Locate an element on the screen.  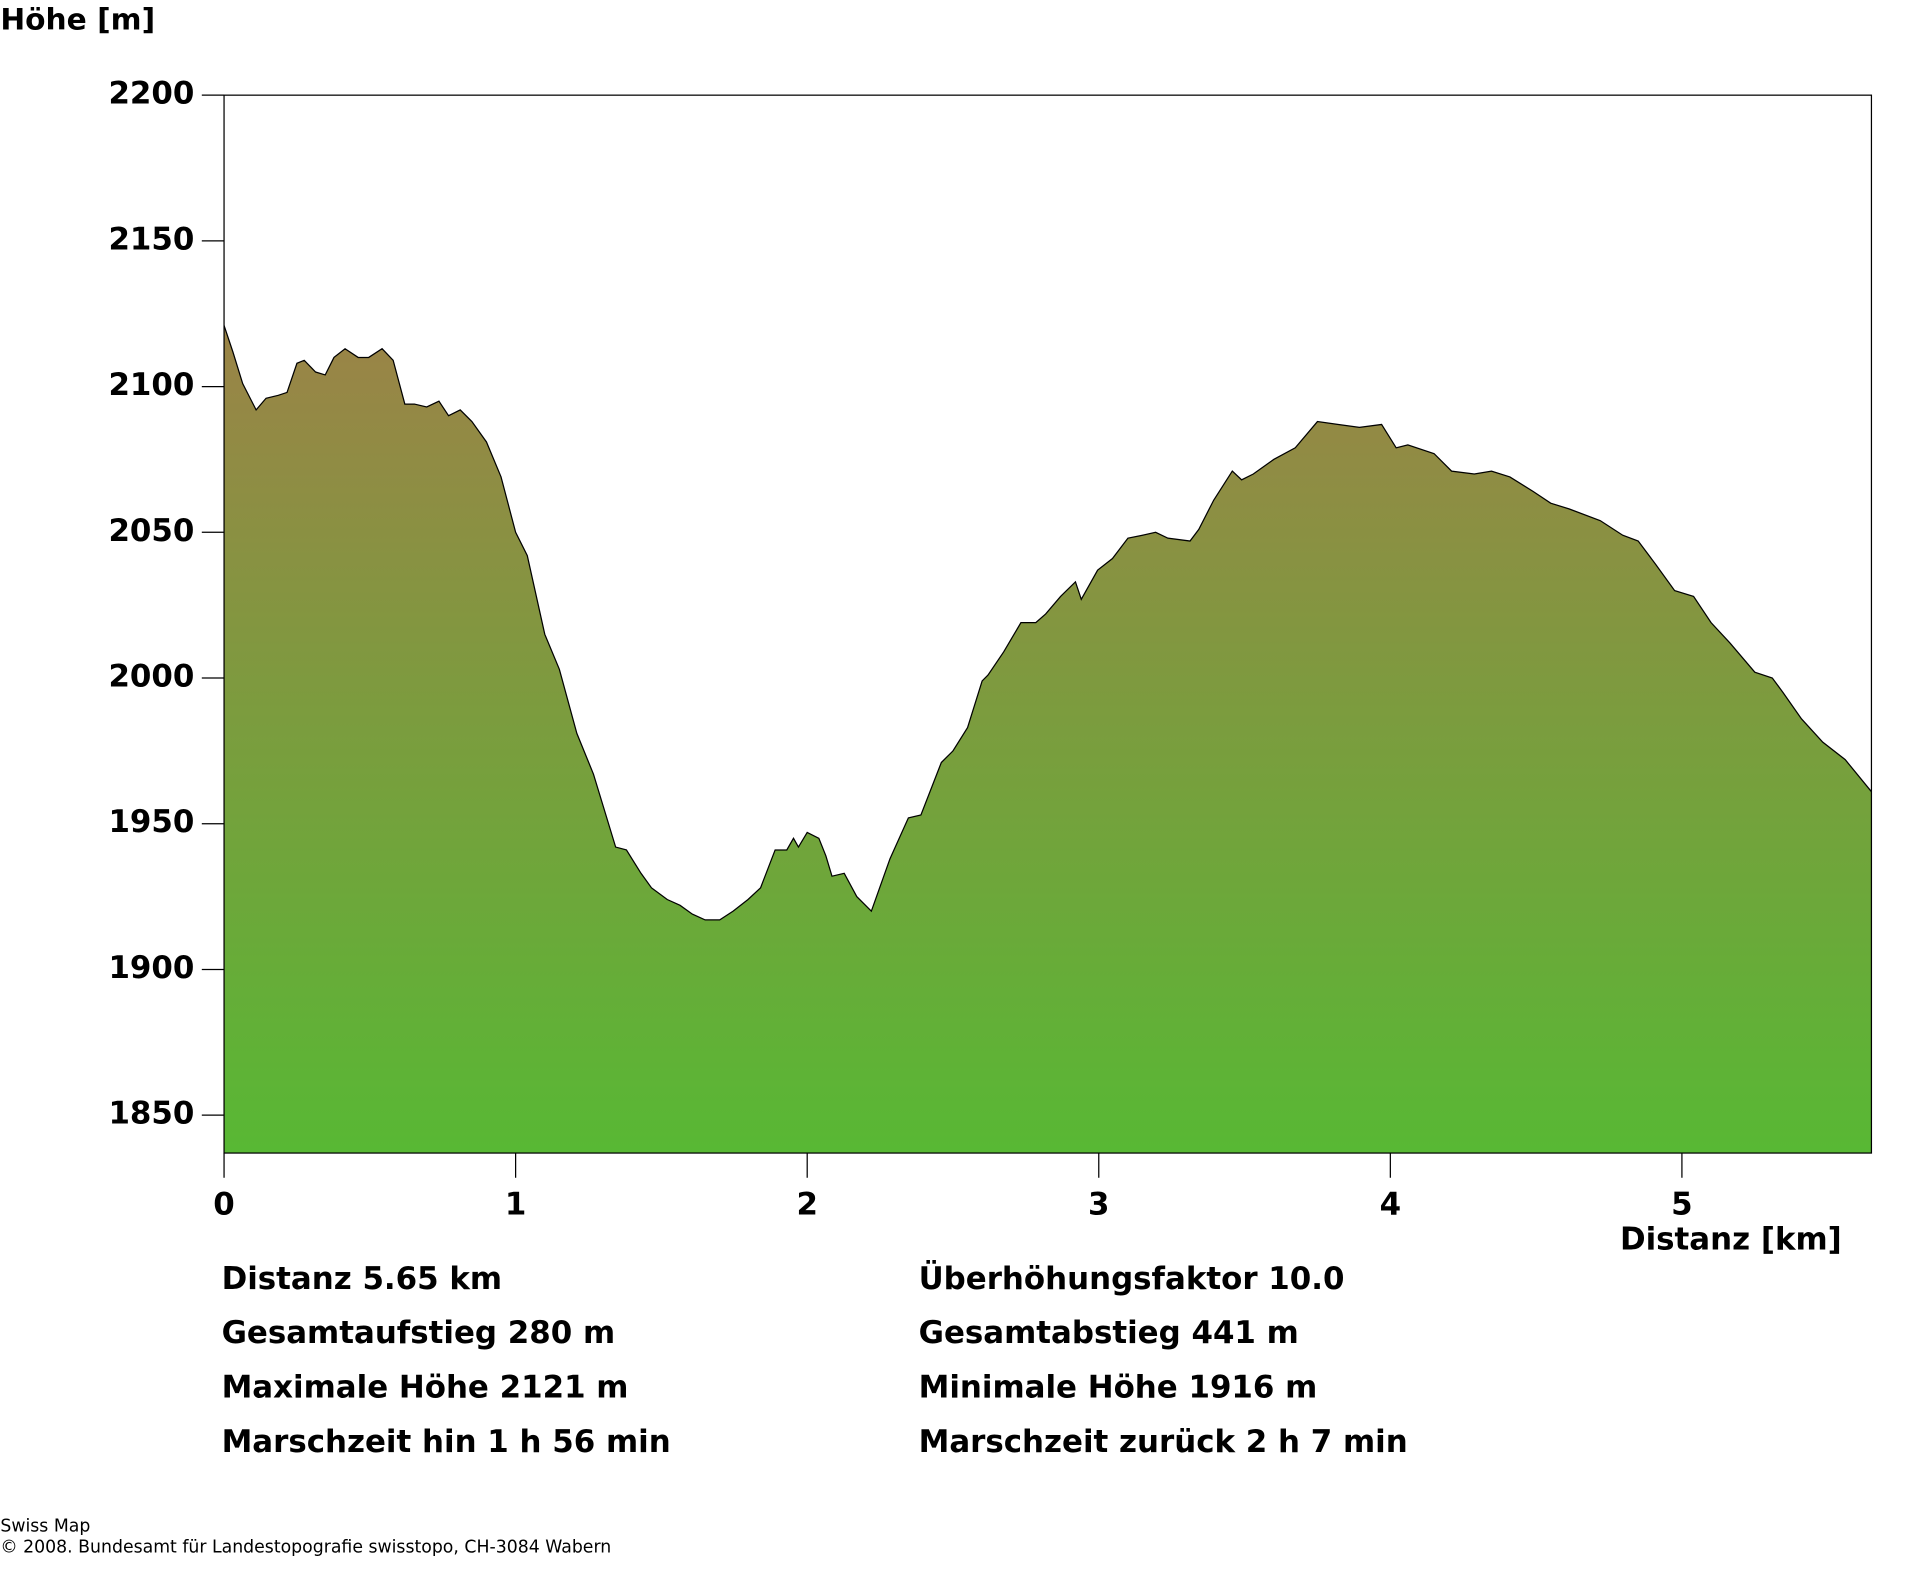
y-tick-label: 2200 is located at coordinates (151, 94).